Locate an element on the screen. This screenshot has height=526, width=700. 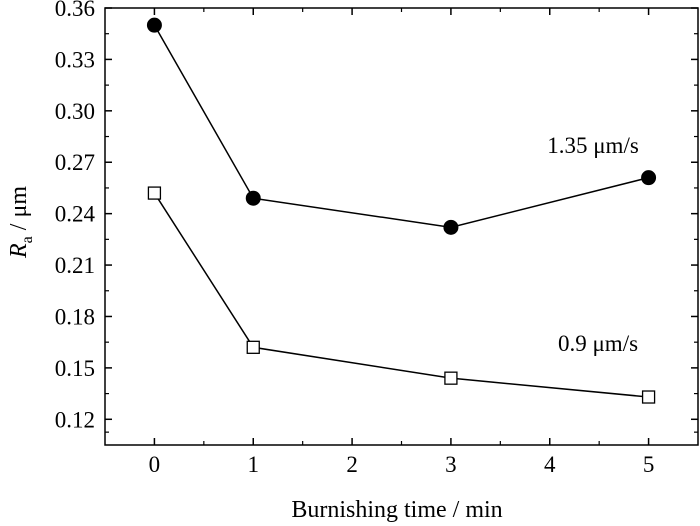
x-tick-label: 1 is located at coordinates (254, 464).